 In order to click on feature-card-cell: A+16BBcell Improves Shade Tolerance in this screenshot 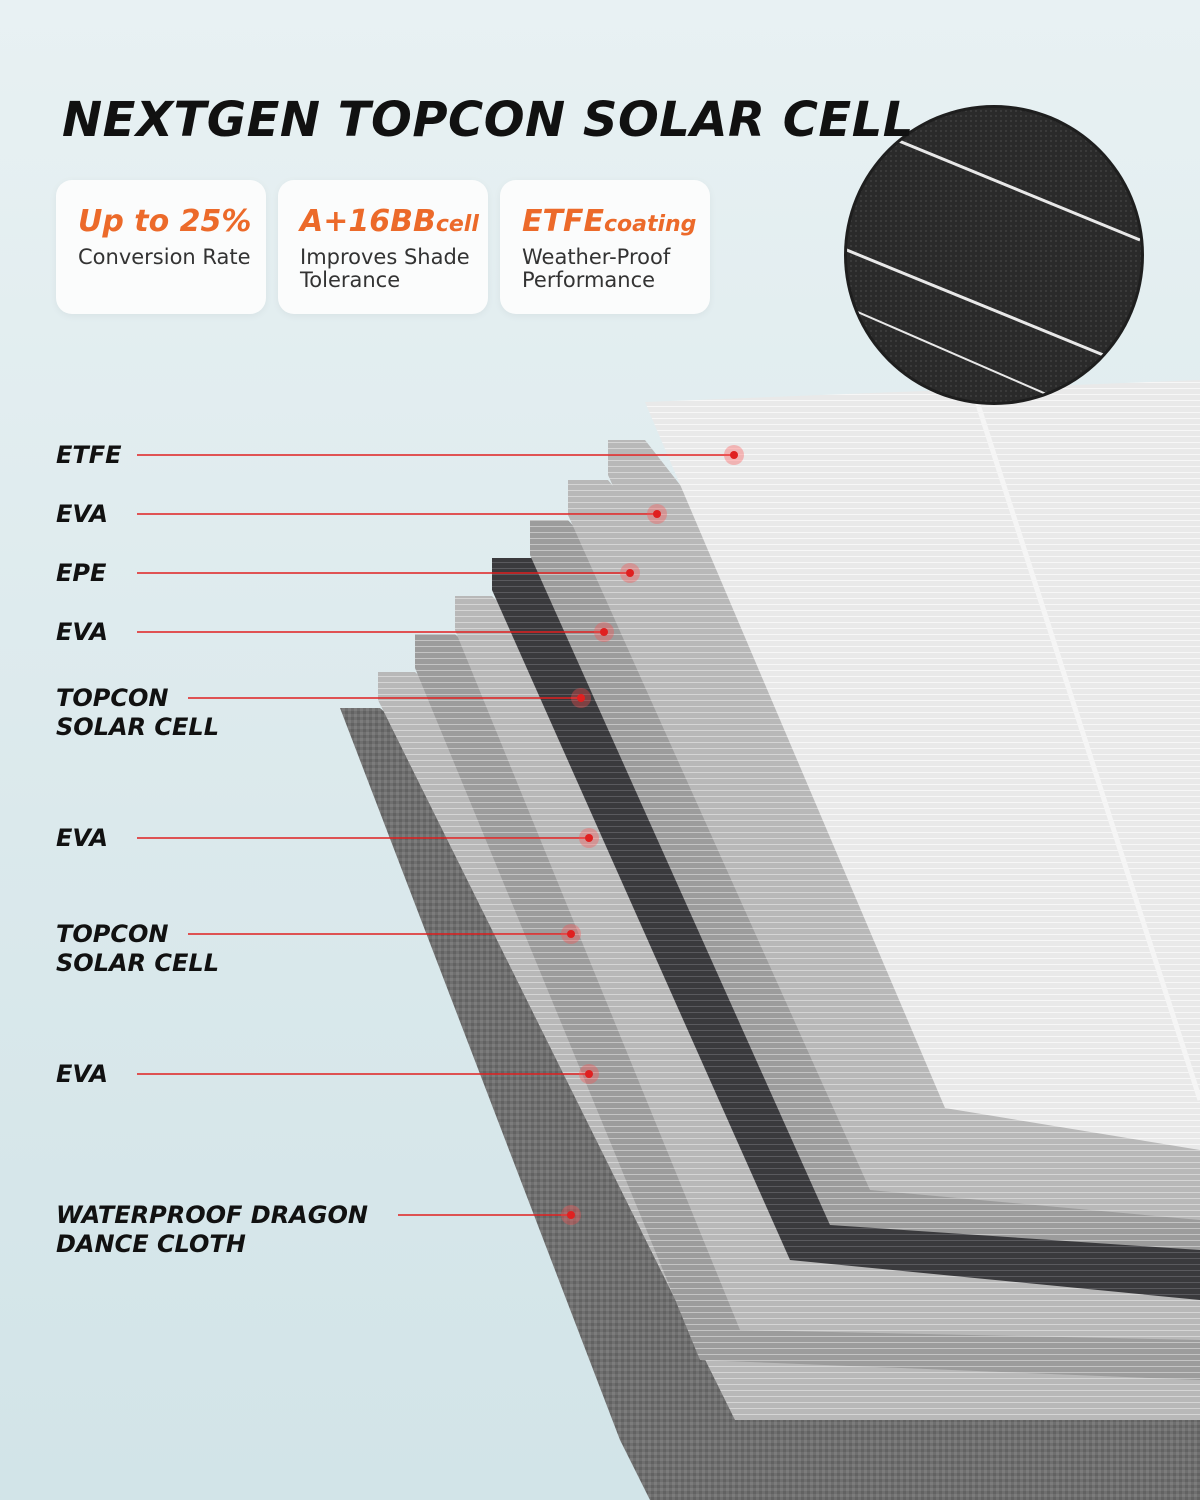, I will do `click(383, 247)`.